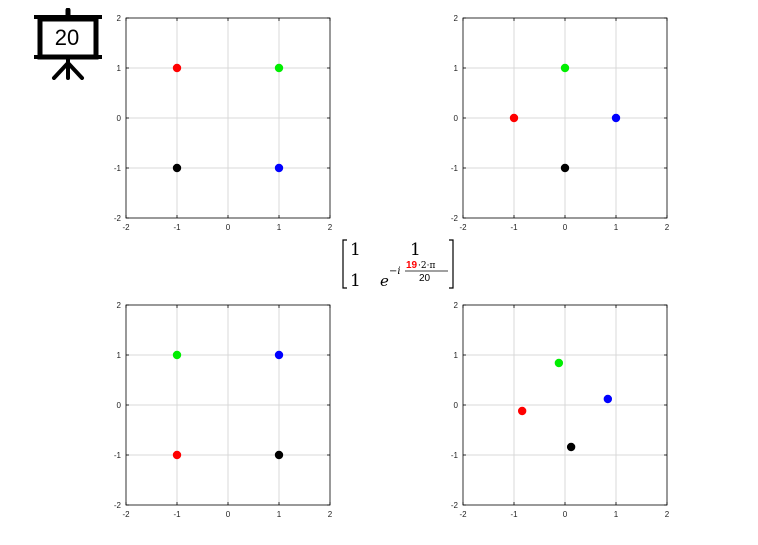 The image size is (758, 545). What do you see at coordinates (355, 250) in the screenshot?
I see `matrix-entry-r1c1: 1` at bounding box center [355, 250].